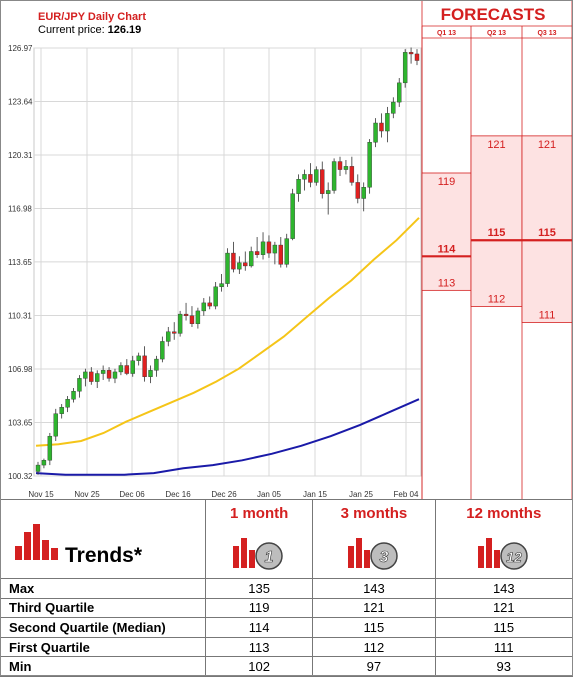 The width and height of the screenshot is (573, 677). I want to click on y-tick-label: 113.65, so click(20, 262).